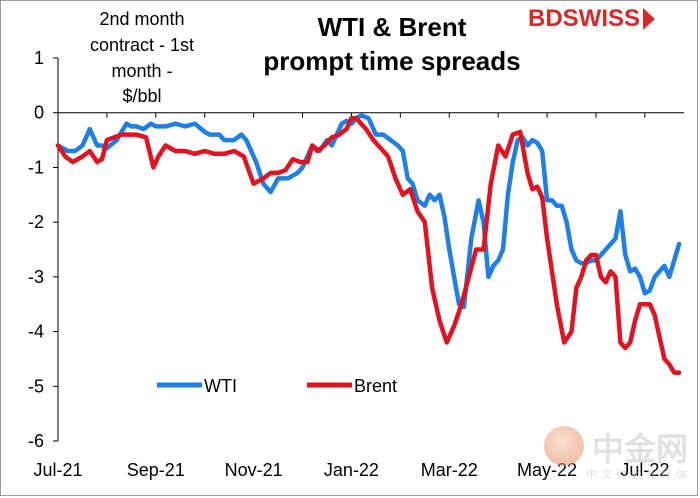 This screenshot has width=700, height=498. What do you see at coordinates (254, 470) in the screenshot?
I see `x-tick-label: Nov-21` at bounding box center [254, 470].